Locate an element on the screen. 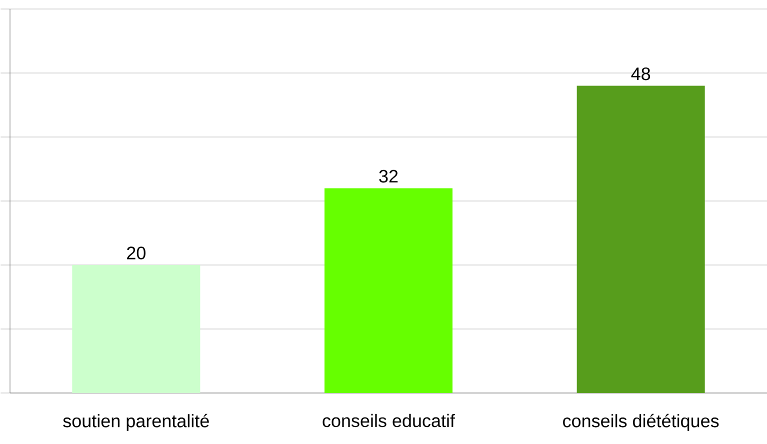 The image size is (767, 444). data-label: 32 is located at coordinates (388, 176).